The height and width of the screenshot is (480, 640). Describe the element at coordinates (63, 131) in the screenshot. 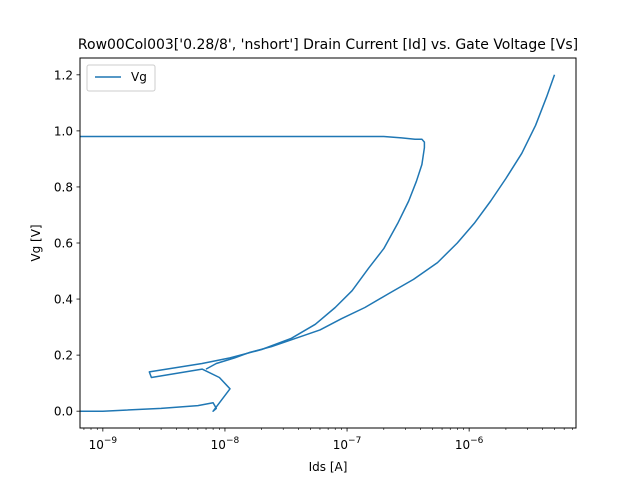

I see `y-tick-label: 1.0` at that location.